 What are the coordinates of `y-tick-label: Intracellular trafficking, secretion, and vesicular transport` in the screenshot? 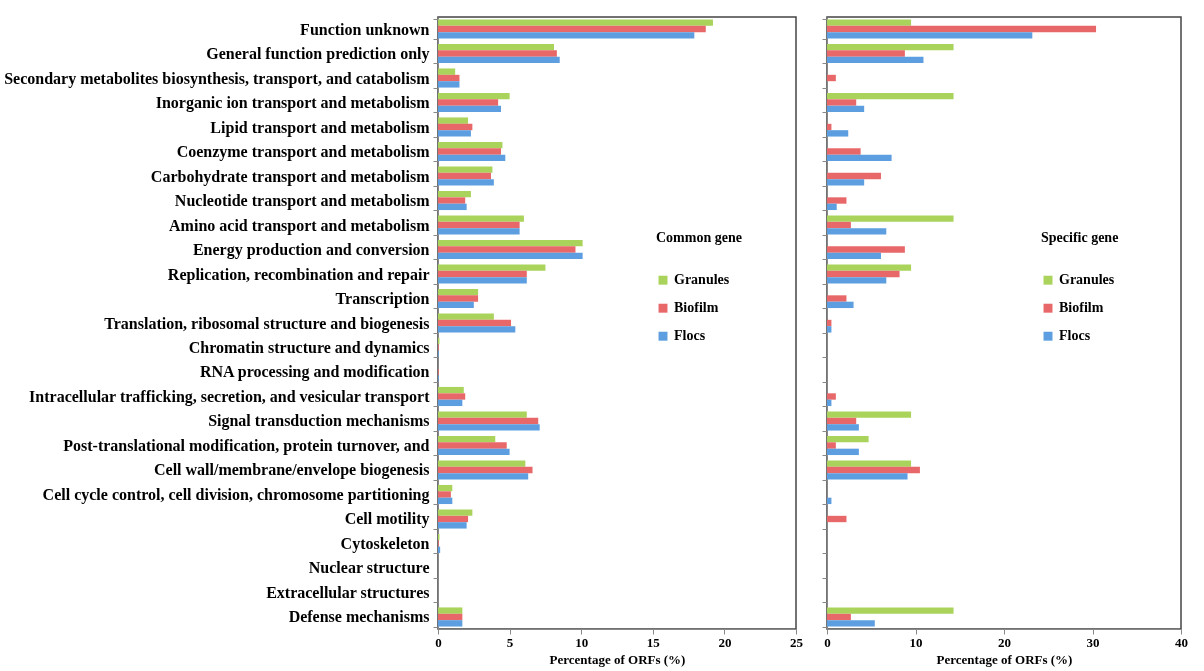 It's located at (230, 397).